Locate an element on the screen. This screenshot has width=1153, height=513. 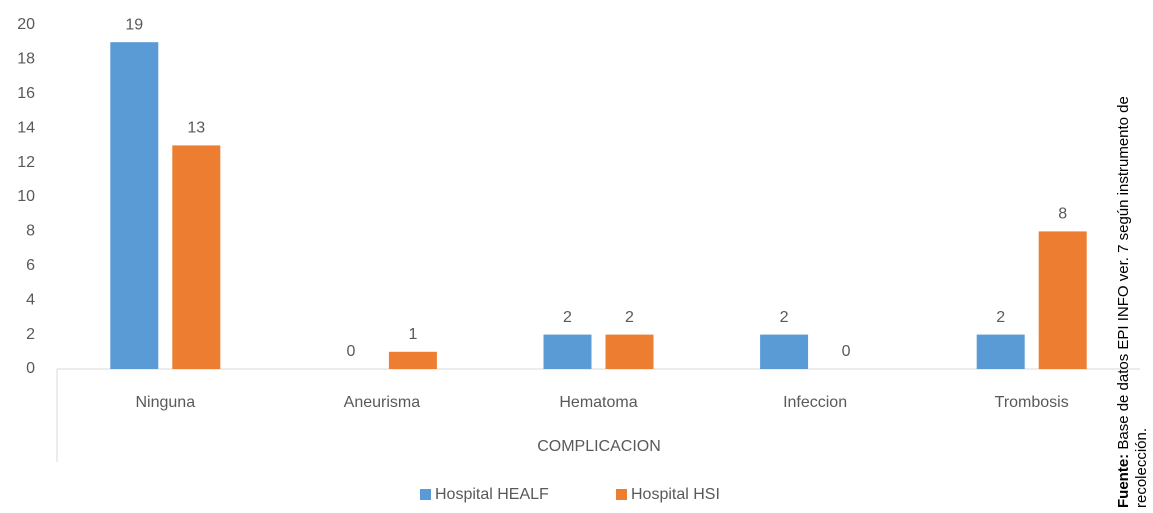
y-tick-label: 14 is located at coordinates (26, 127).